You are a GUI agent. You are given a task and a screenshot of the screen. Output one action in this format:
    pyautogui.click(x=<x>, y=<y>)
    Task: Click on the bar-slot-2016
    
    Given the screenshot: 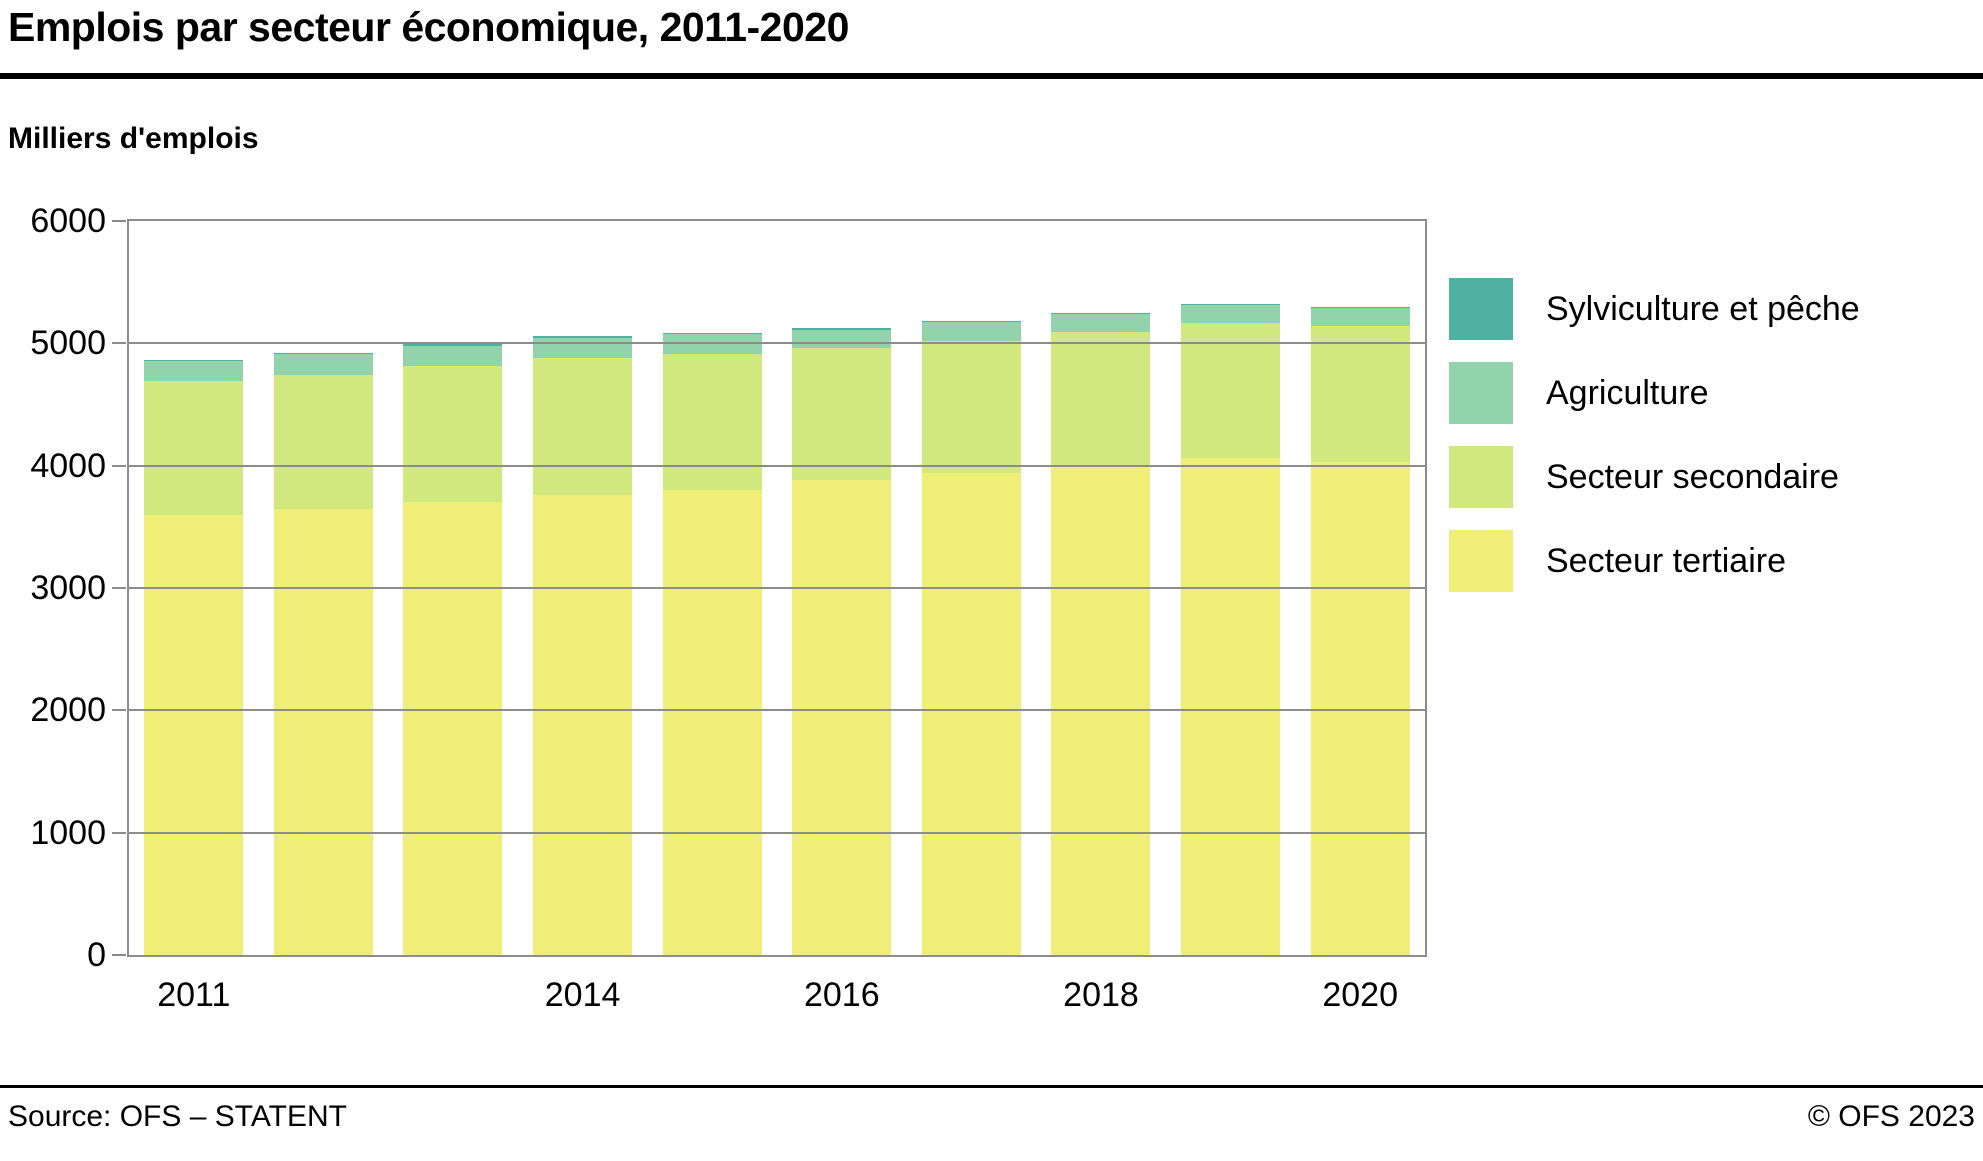 What is the action you would take?
    pyautogui.click(x=842, y=588)
    